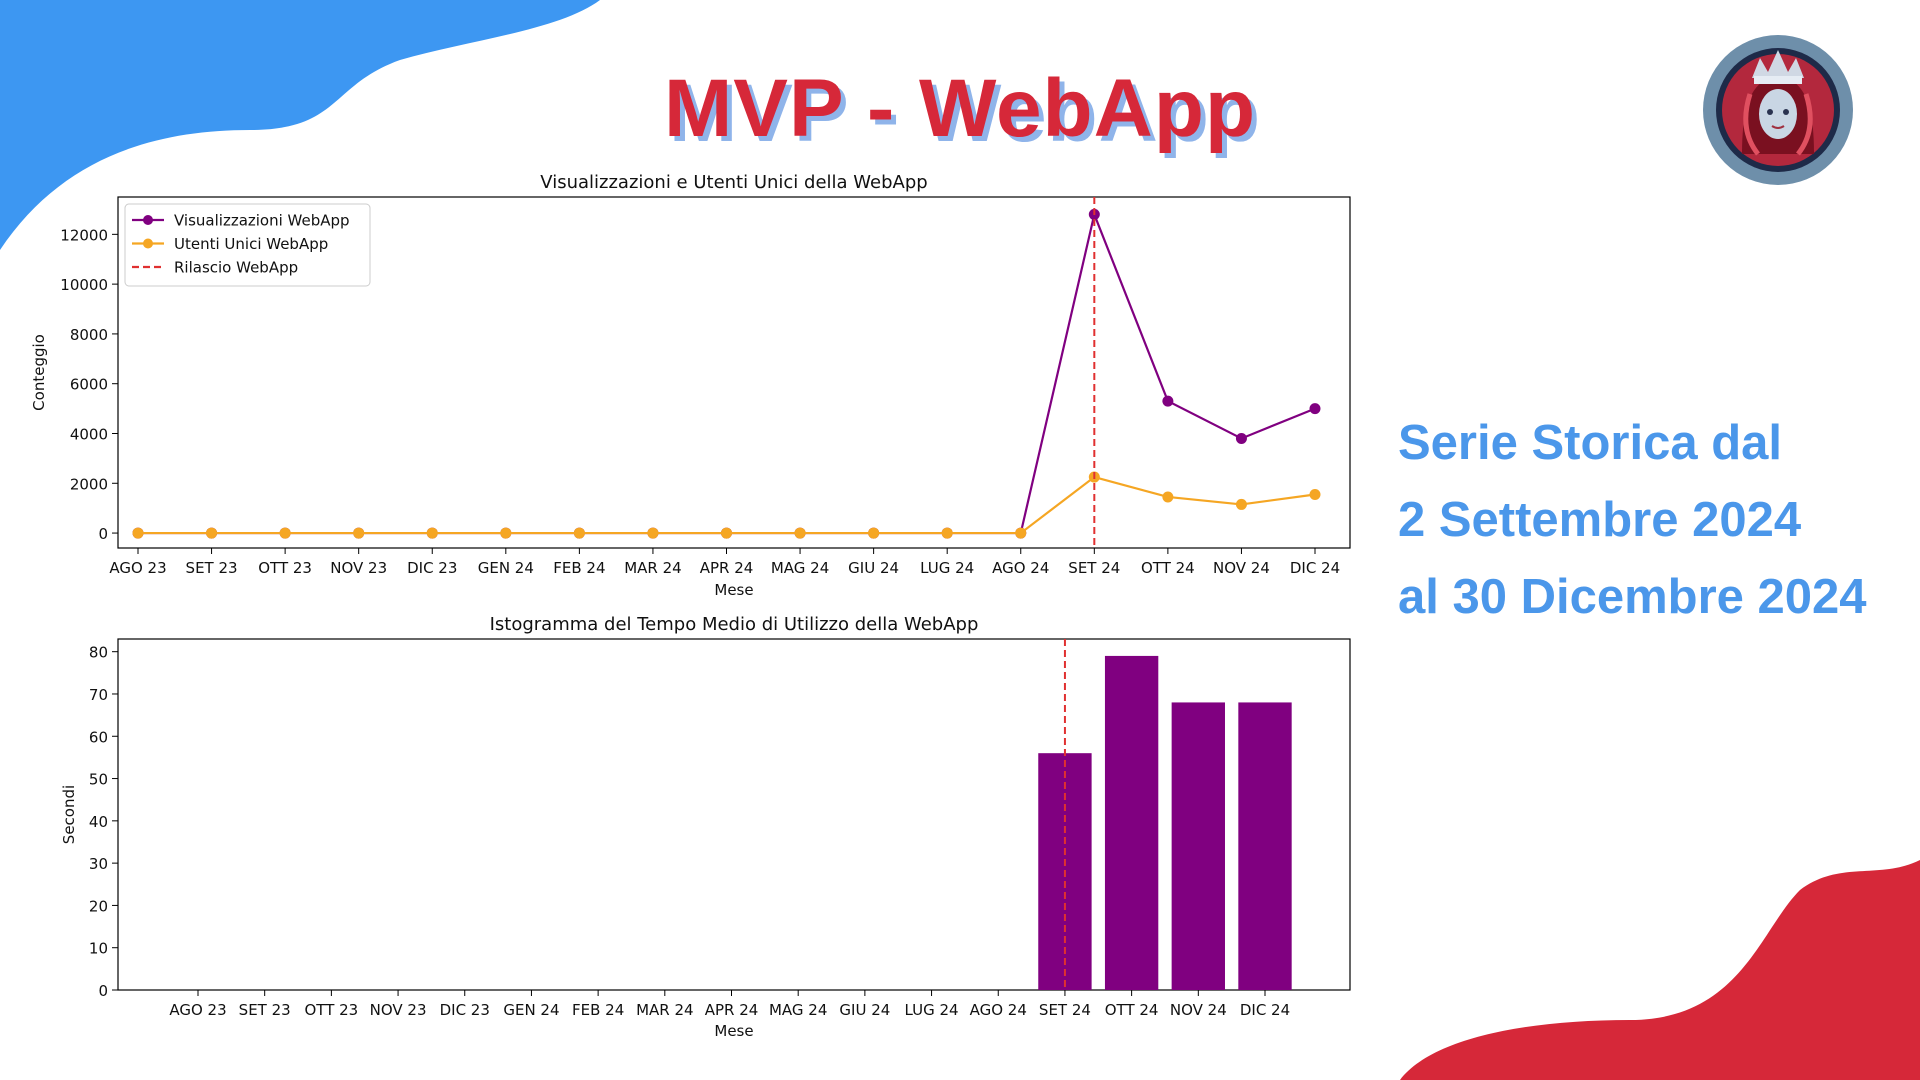 The image size is (1920, 1080). I want to click on y-tick-label: 80, so click(98, 653).